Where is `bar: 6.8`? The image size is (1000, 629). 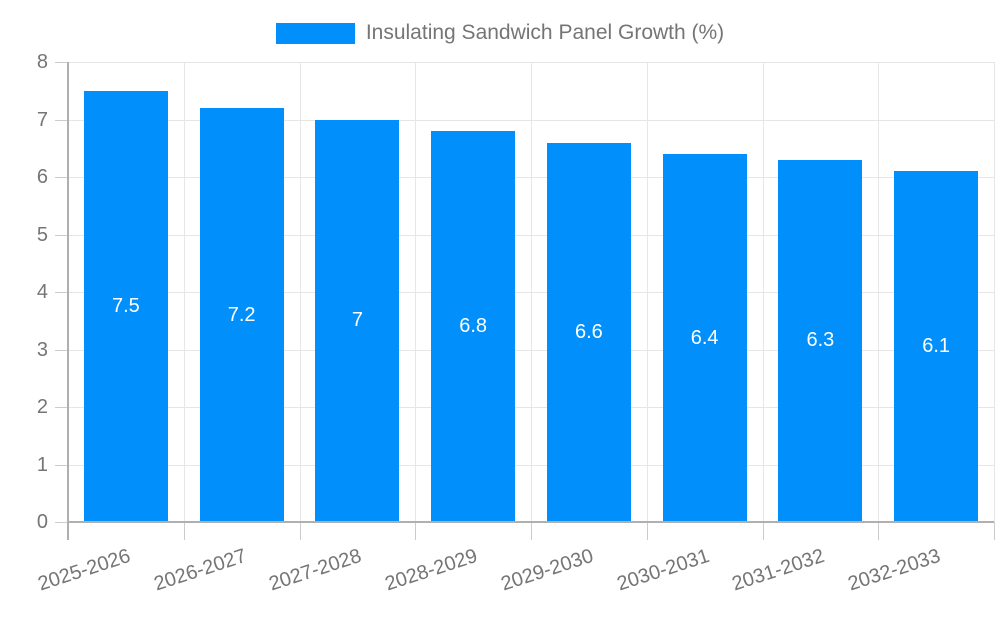 bar: 6.8 is located at coordinates (473, 326).